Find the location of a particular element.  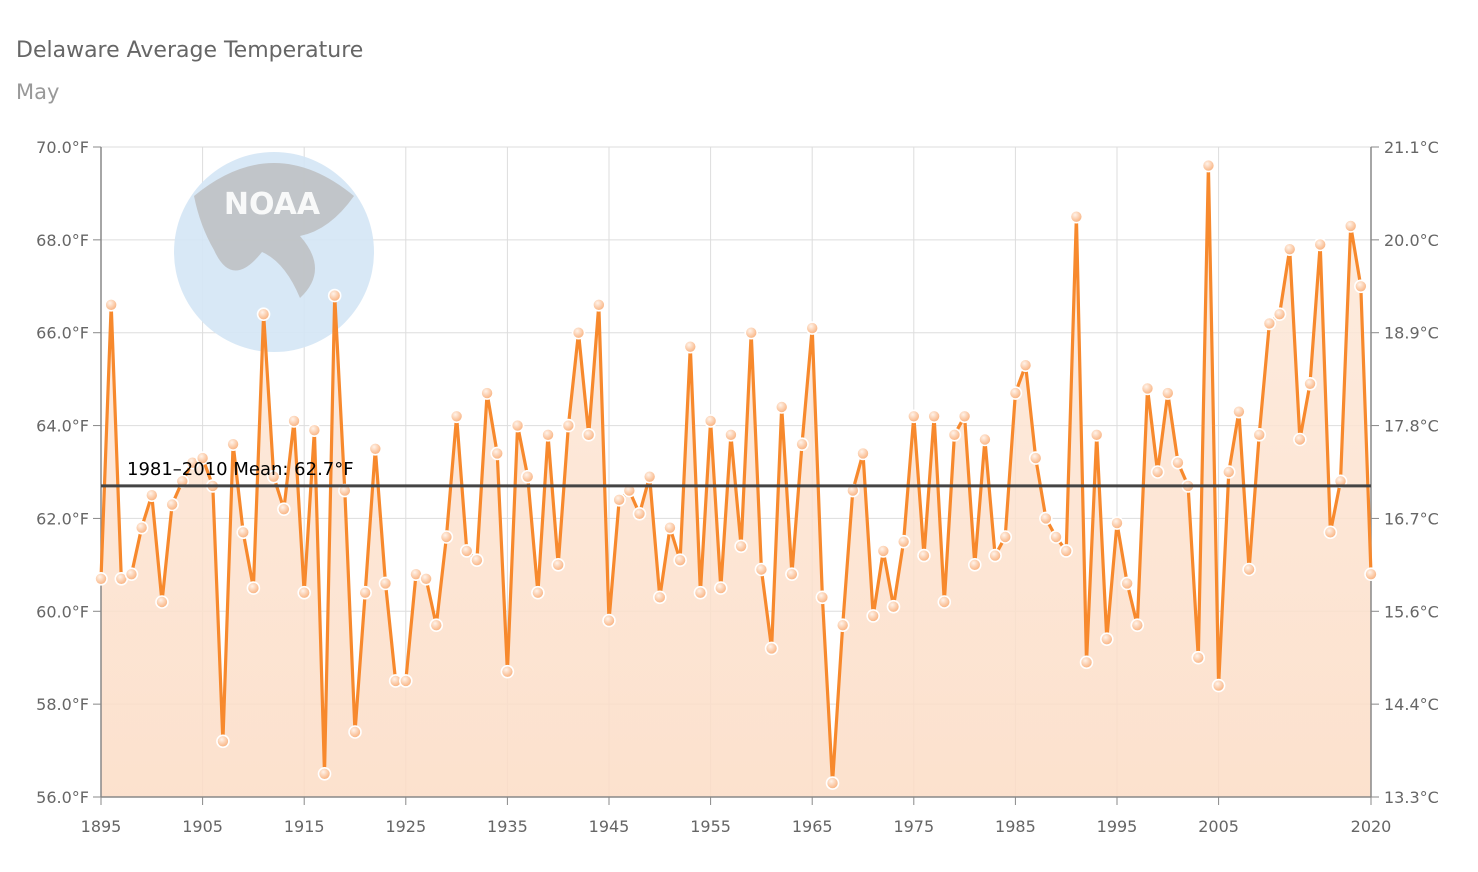

x-tick-label: 1915 is located at coordinates (304, 826).